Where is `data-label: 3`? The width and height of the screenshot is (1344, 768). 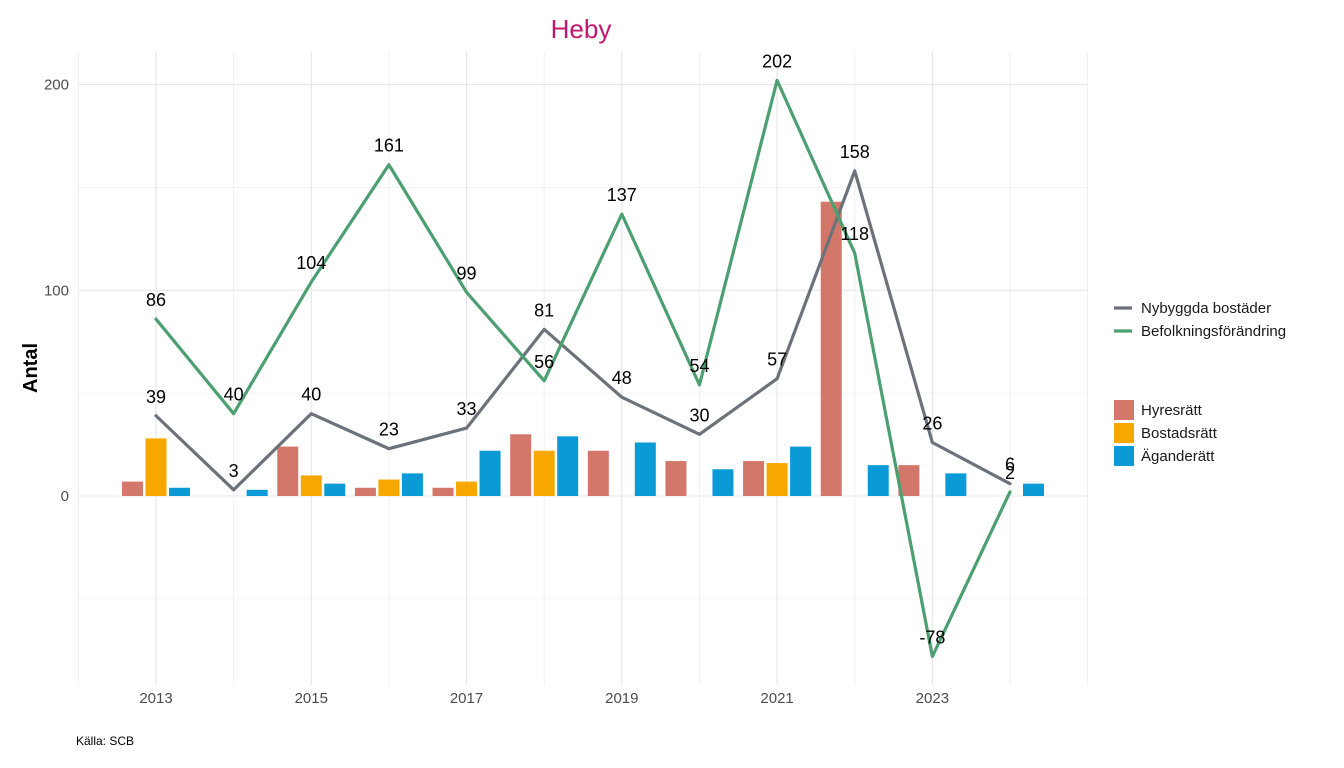 data-label: 3 is located at coordinates (234, 471).